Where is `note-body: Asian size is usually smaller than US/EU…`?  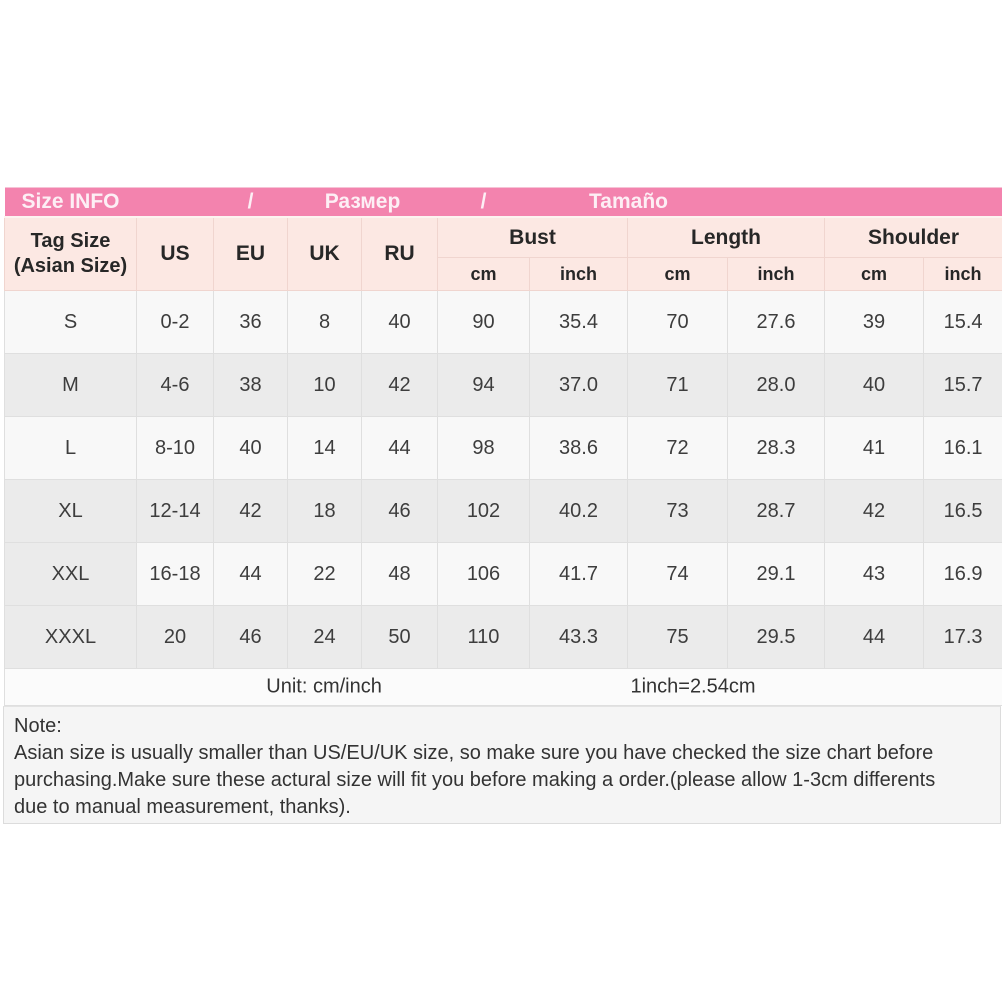 note-body: Asian size is usually smaller than US/EU… is located at coordinates (475, 780).